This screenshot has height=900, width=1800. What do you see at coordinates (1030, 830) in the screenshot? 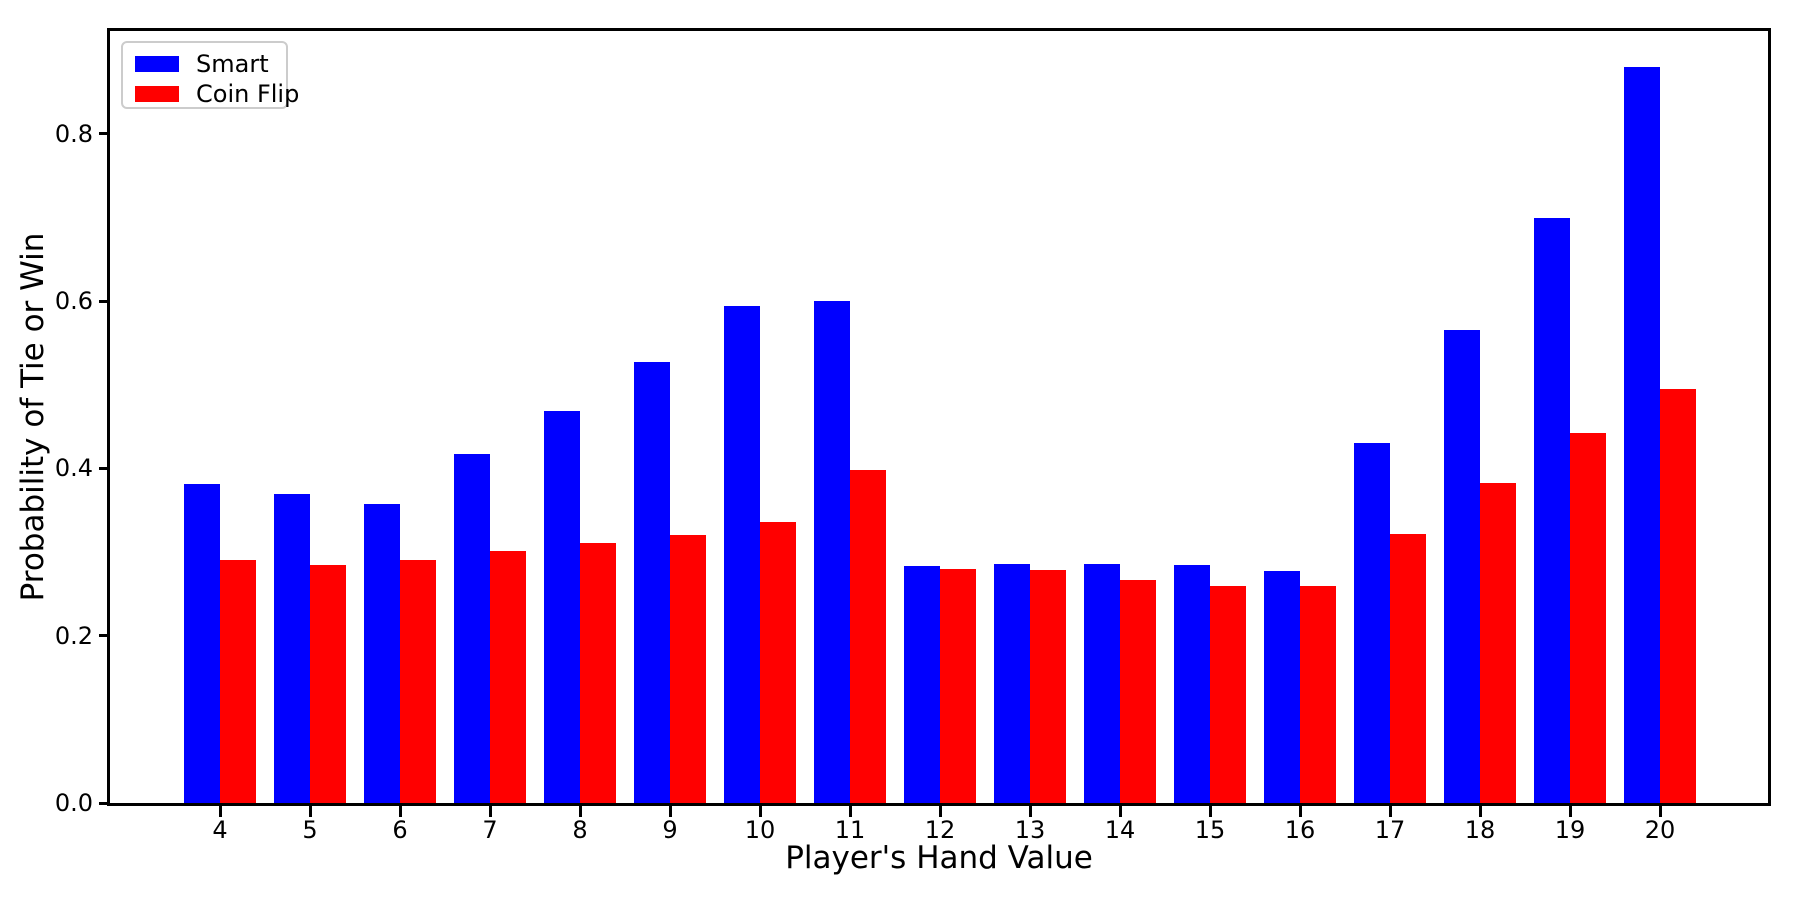
I see `x-tick-label: 13` at bounding box center [1030, 830].